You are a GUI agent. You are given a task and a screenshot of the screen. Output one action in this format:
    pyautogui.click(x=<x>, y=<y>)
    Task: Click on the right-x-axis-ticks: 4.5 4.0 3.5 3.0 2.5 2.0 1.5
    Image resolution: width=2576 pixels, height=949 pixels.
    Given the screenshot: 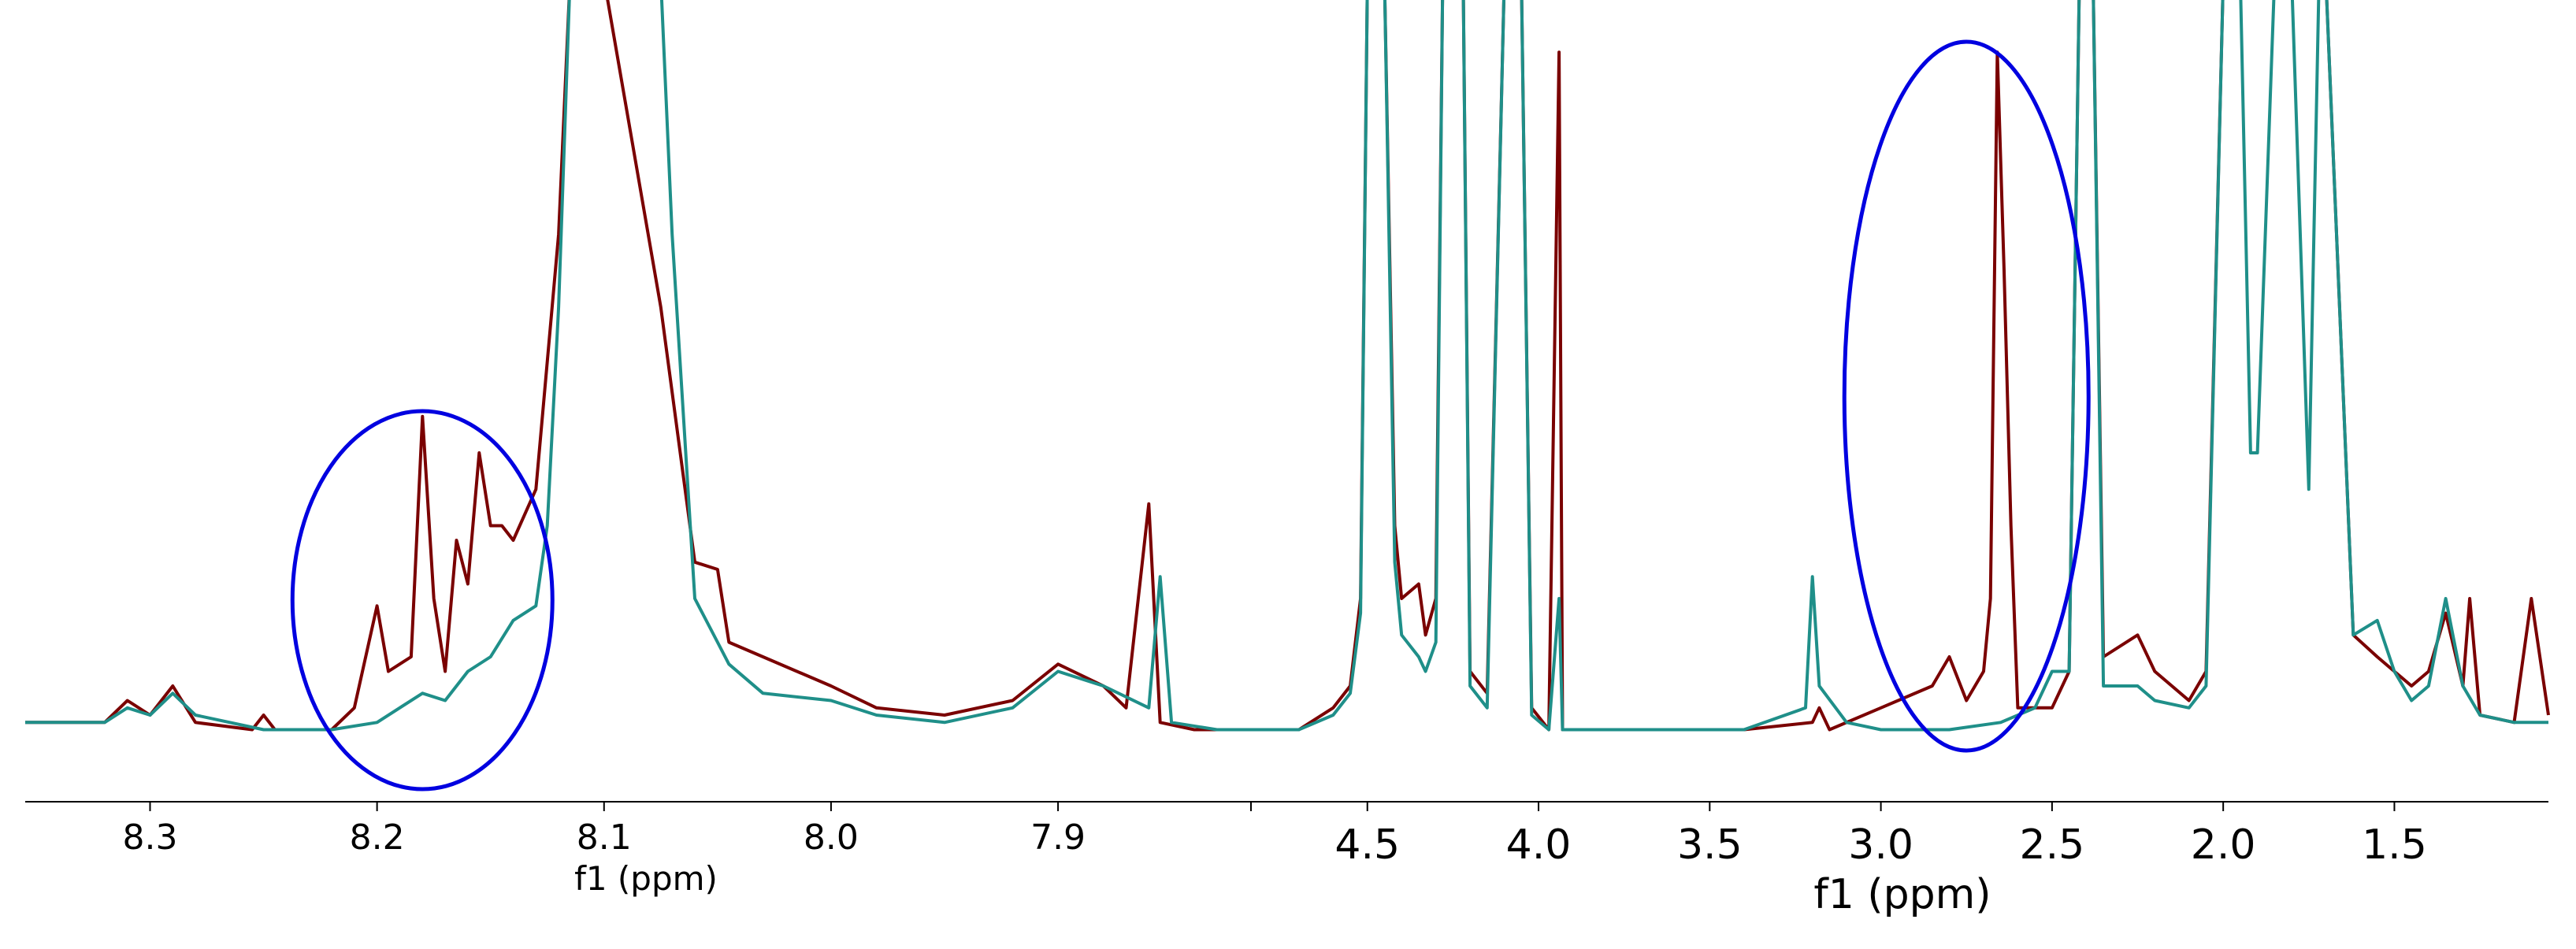 What is the action you would take?
    pyautogui.click(x=1880, y=836)
    